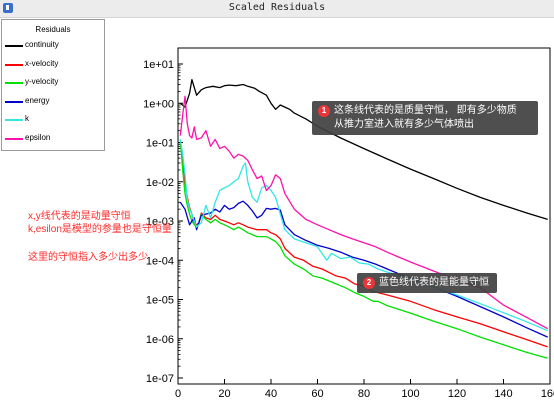 Image resolution: width=554 pixels, height=411 pixels. Describe the element at coordinates (324, 111) in the screenshot. I see `callout-badge-1: 1` at that location.